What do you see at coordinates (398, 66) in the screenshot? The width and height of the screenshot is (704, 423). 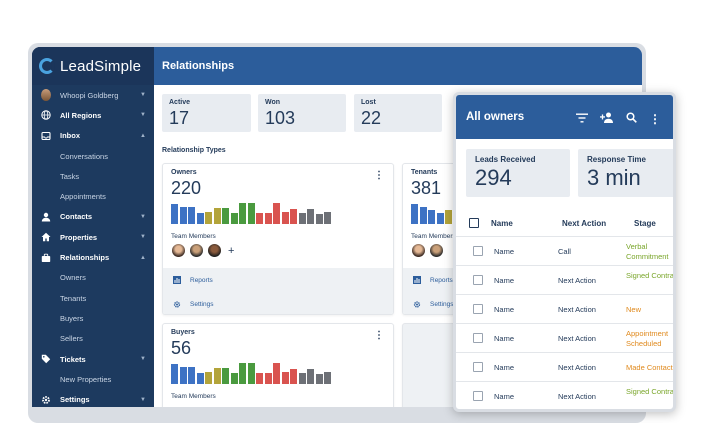 I see `page-header: Relationships` at bounding box center [398, 66].